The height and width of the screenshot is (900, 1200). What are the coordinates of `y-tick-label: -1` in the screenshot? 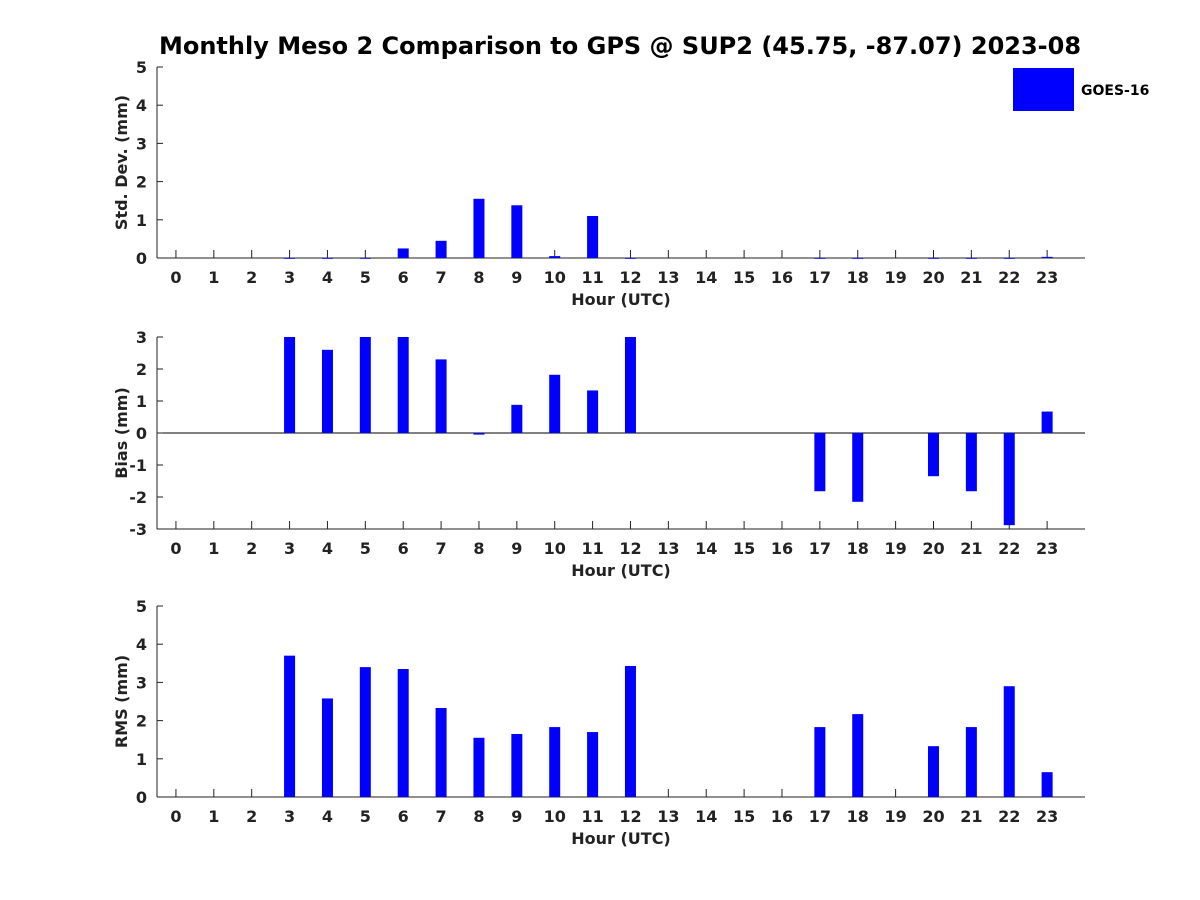 It's located at (138, 465).